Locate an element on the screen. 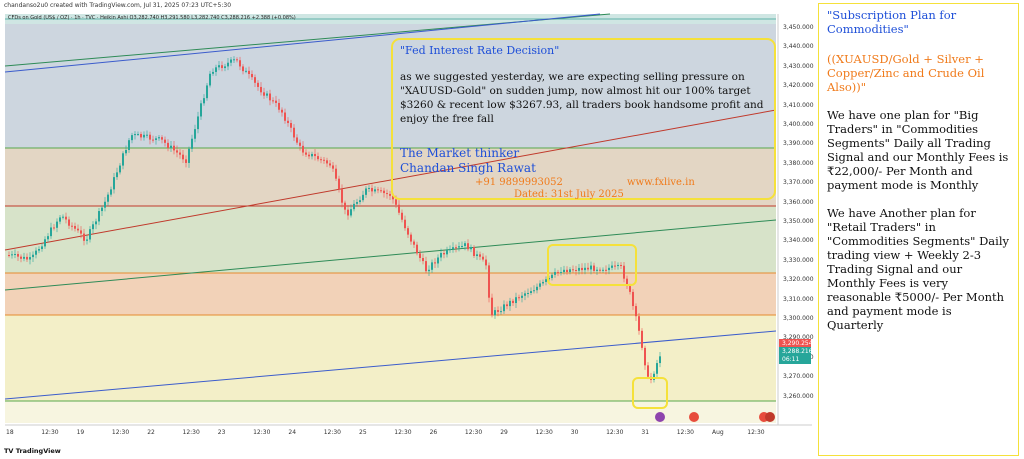  band-yellow is located at coordinates (390, 358).